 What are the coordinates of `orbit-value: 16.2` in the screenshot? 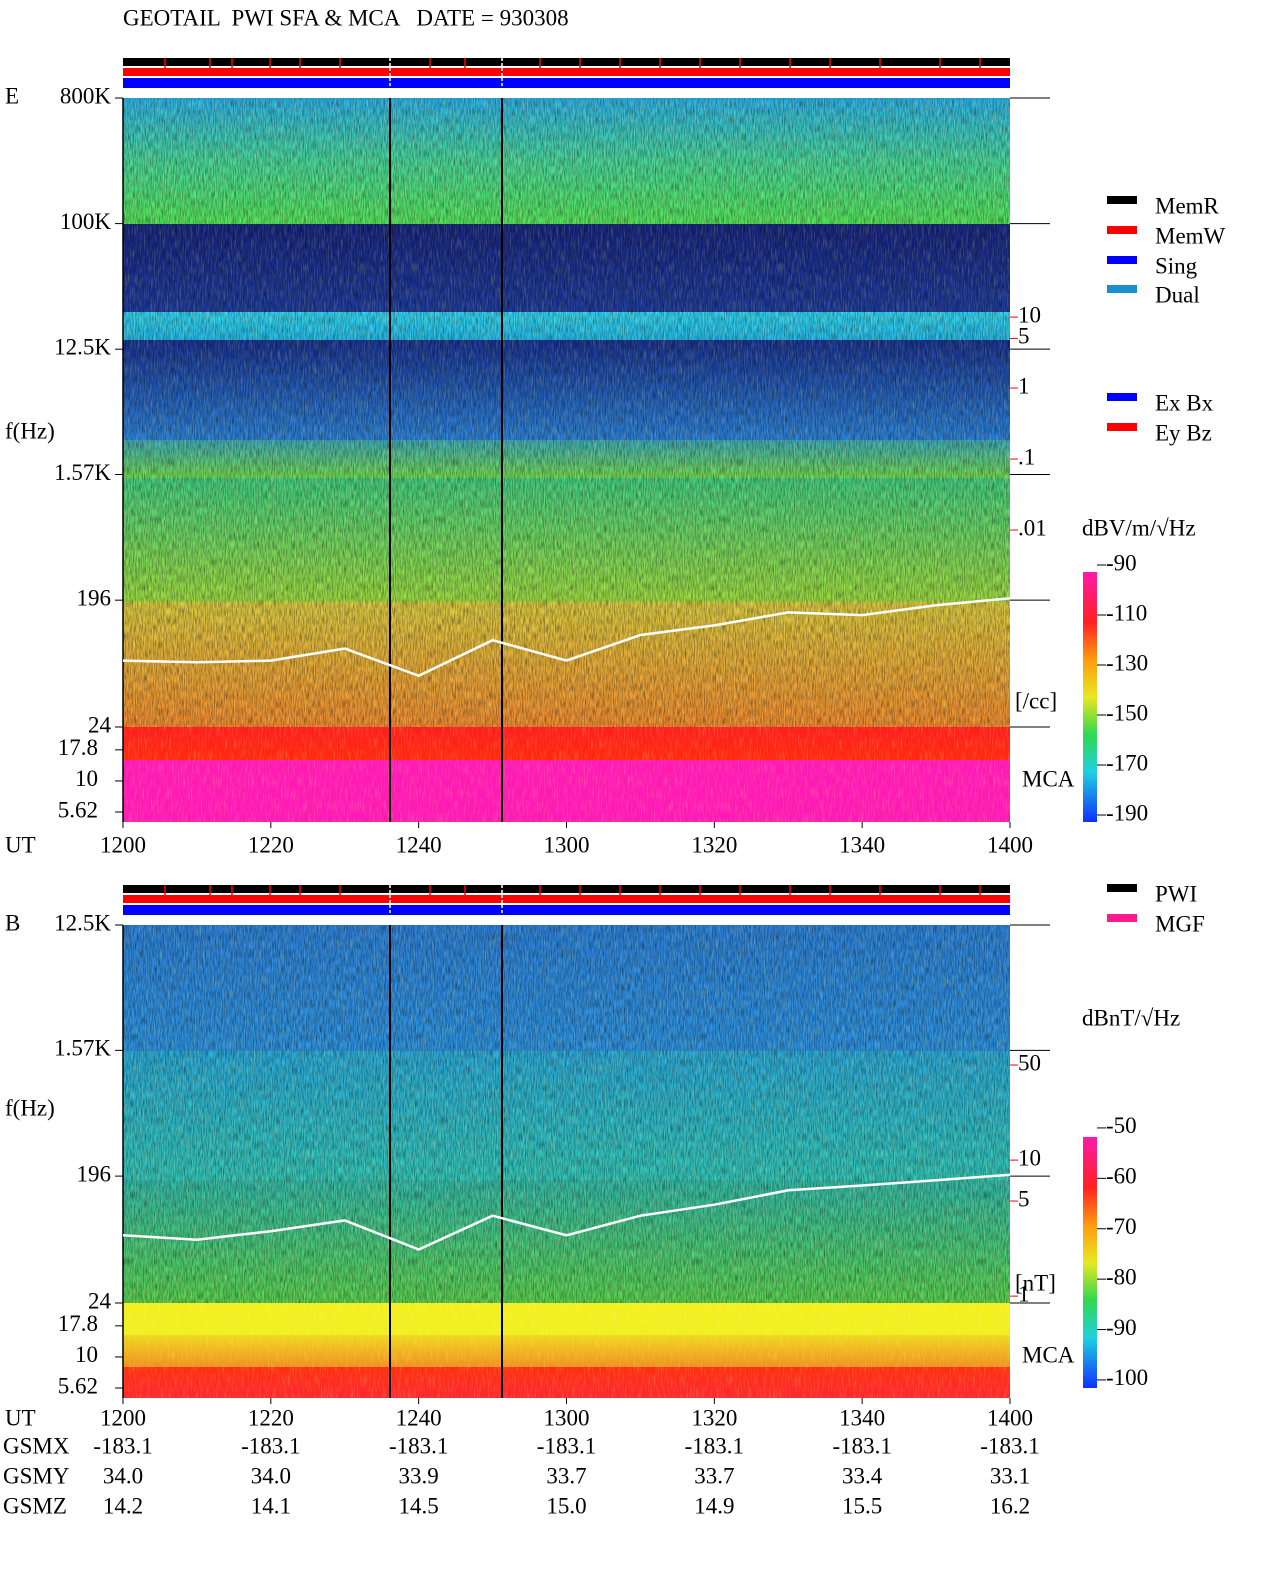 It's located at (1010, 1505).